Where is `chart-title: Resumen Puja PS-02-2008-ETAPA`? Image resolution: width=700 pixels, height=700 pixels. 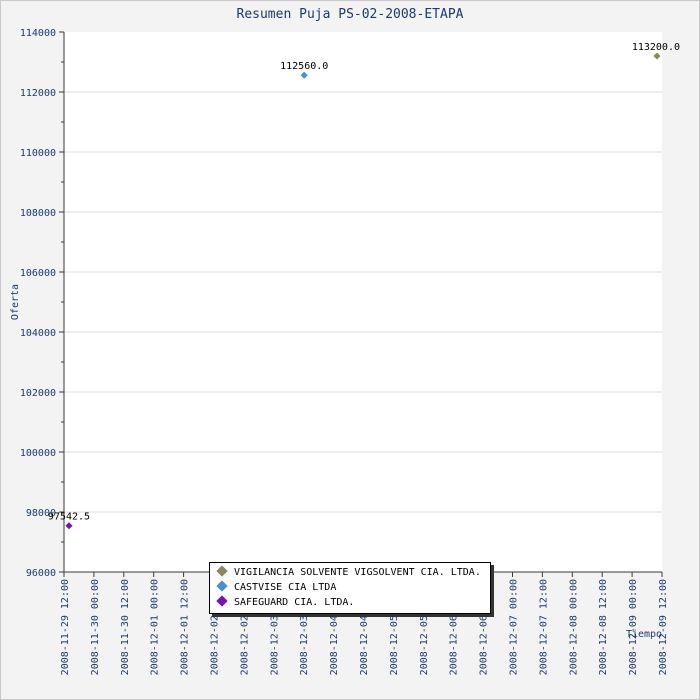 chart-title: Resumen Puja PS-02-2008-ETAPA is located at coordinates (350, 14).